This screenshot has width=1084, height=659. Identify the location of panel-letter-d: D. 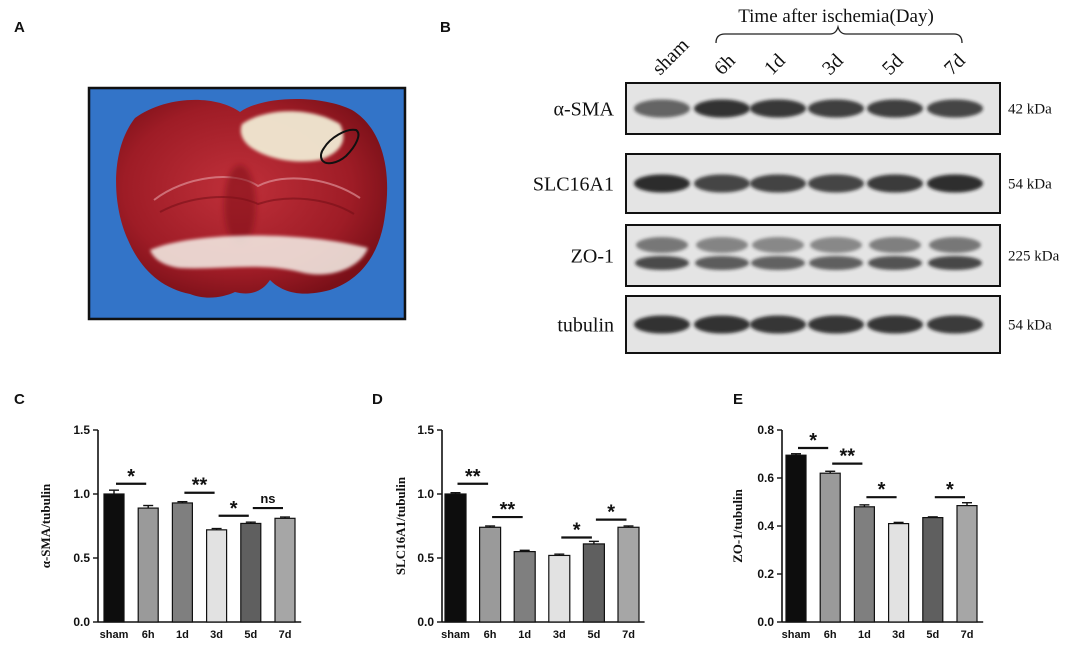
(377, 399).